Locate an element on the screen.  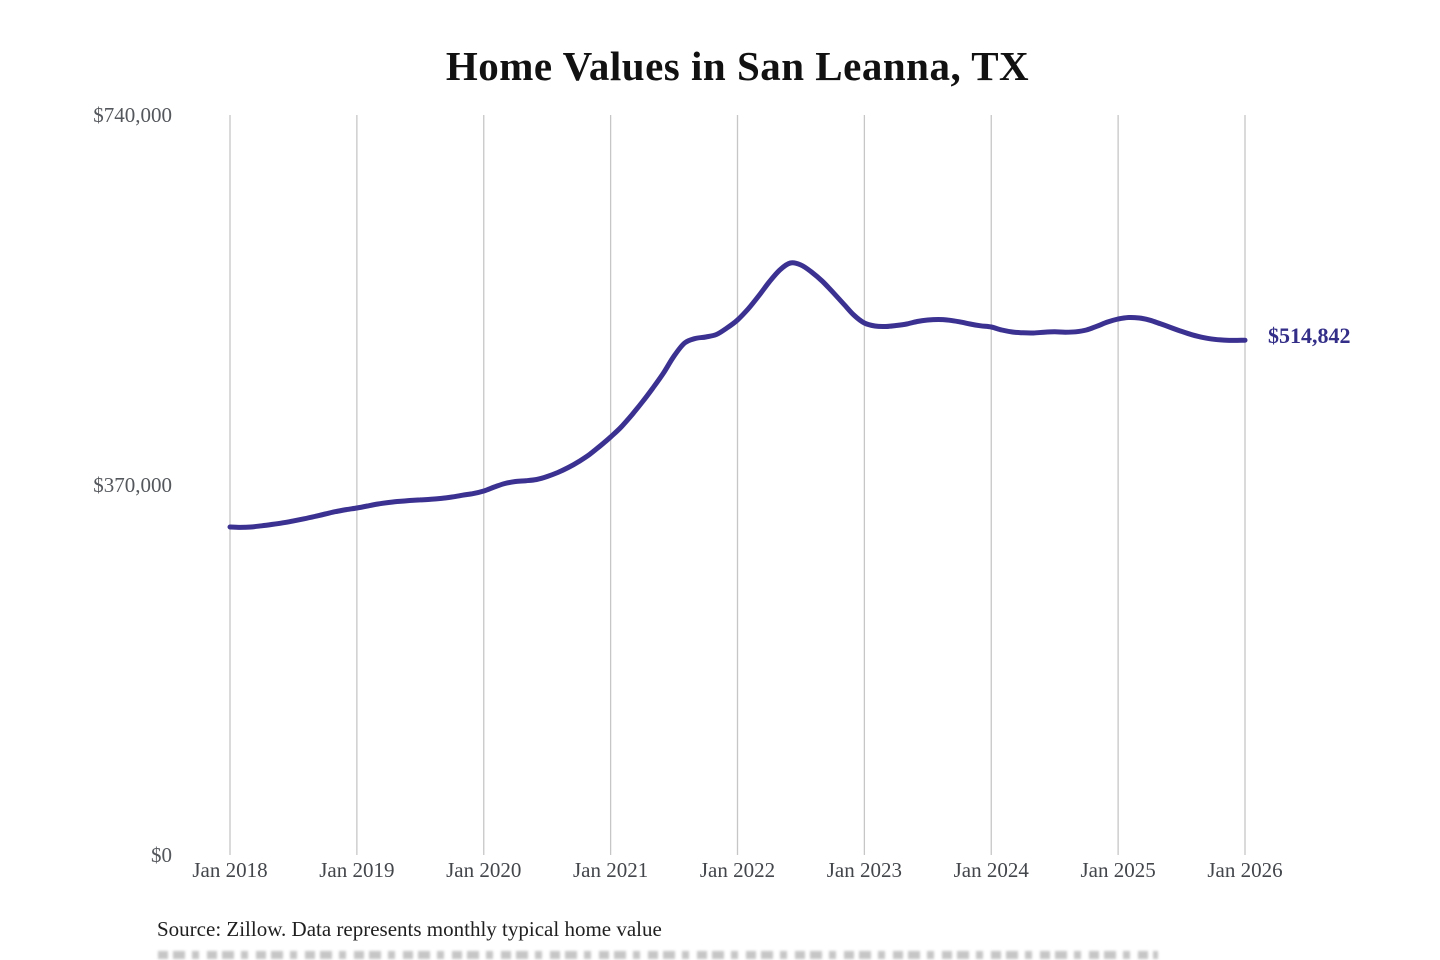
x-tick-label: Jan 2021 is located at coordinates (611, 870).